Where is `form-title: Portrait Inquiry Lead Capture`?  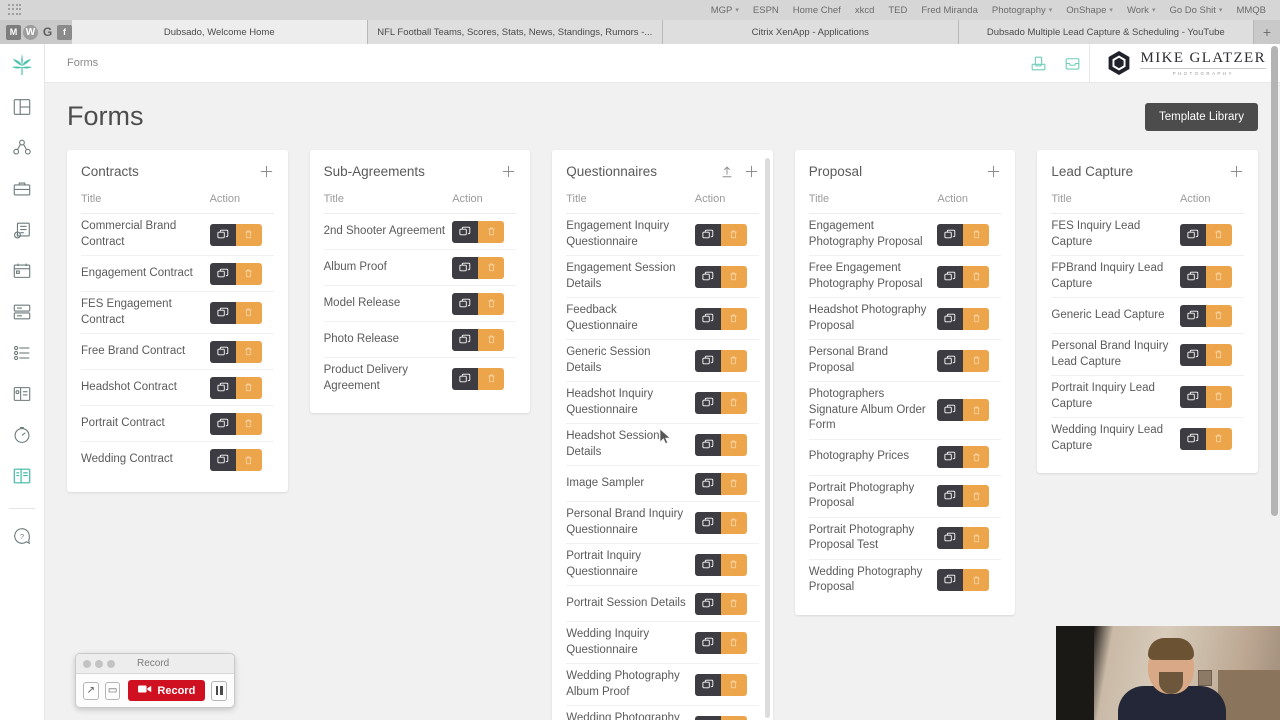 form-title: Portrait Inquiry Lead Capture is located at coordinates (1103, 396).